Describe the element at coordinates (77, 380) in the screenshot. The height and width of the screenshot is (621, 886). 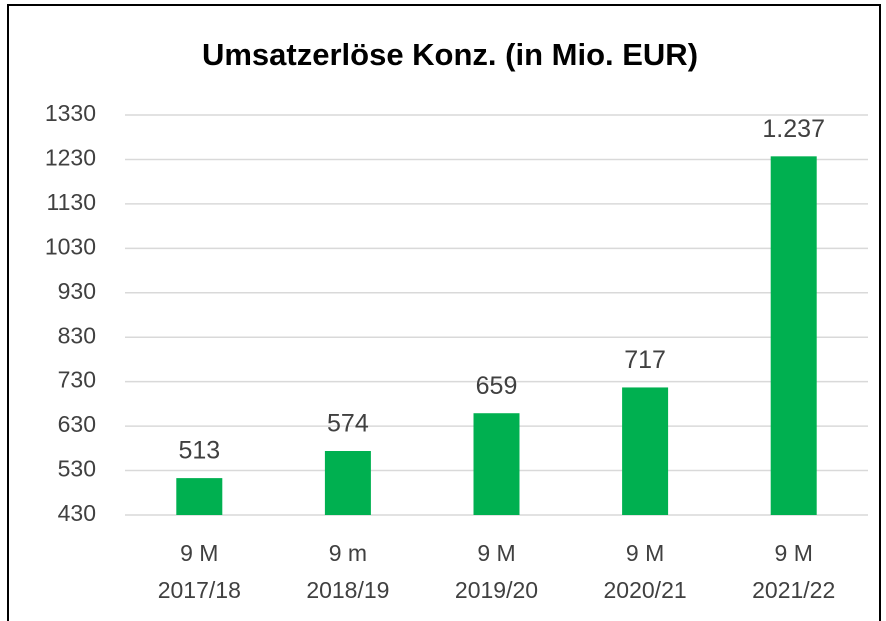
I see `y-tick-label: 730` at that location.